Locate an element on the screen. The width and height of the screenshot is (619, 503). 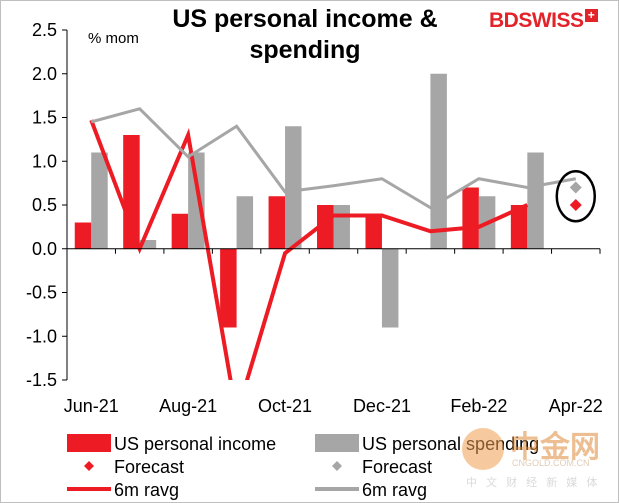
watermark-name: 中金网 is located at coordinates (555, 447).